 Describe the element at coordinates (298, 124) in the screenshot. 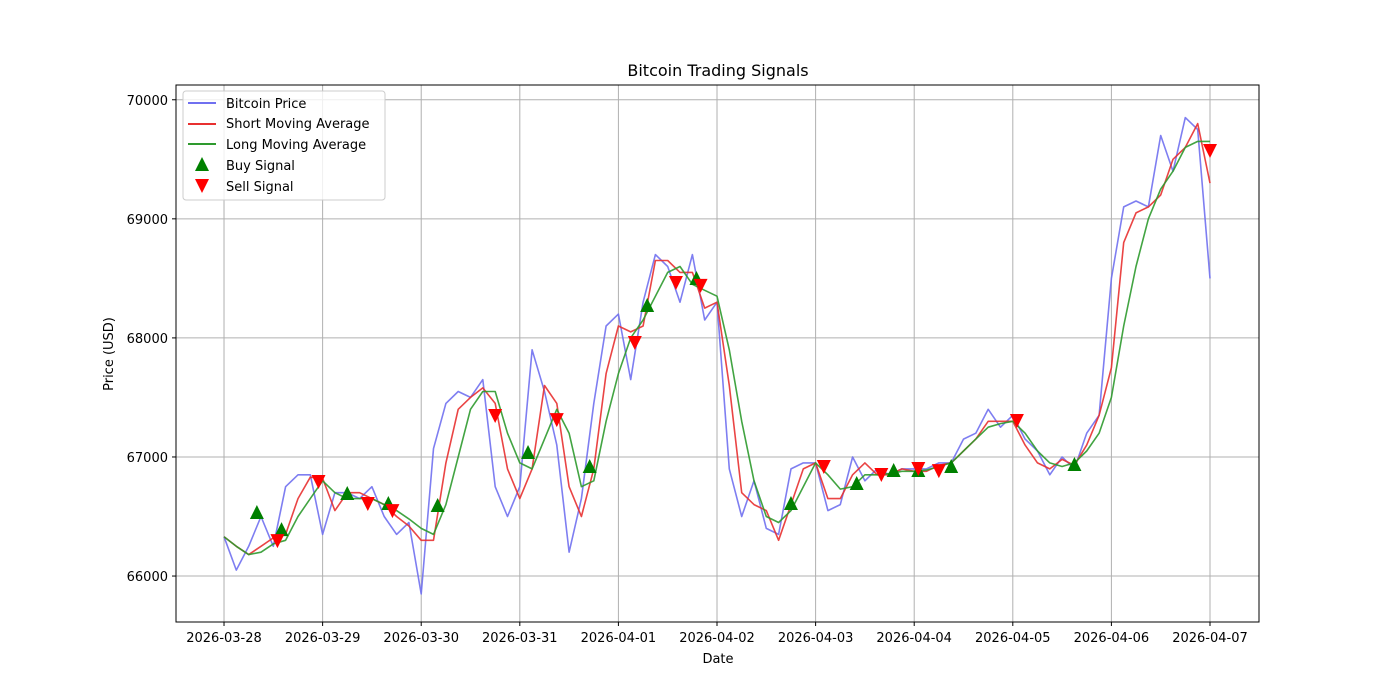

I see `legend-short-ma-label: Short Moving Average` at that location.